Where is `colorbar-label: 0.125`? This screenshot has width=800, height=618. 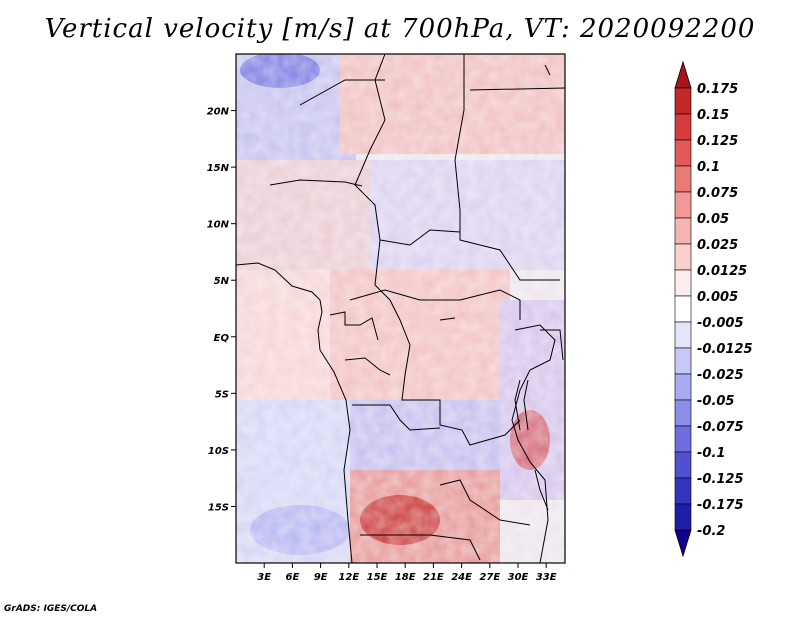 colorbar-label: 0.125 is located at coordinates (717, 141).